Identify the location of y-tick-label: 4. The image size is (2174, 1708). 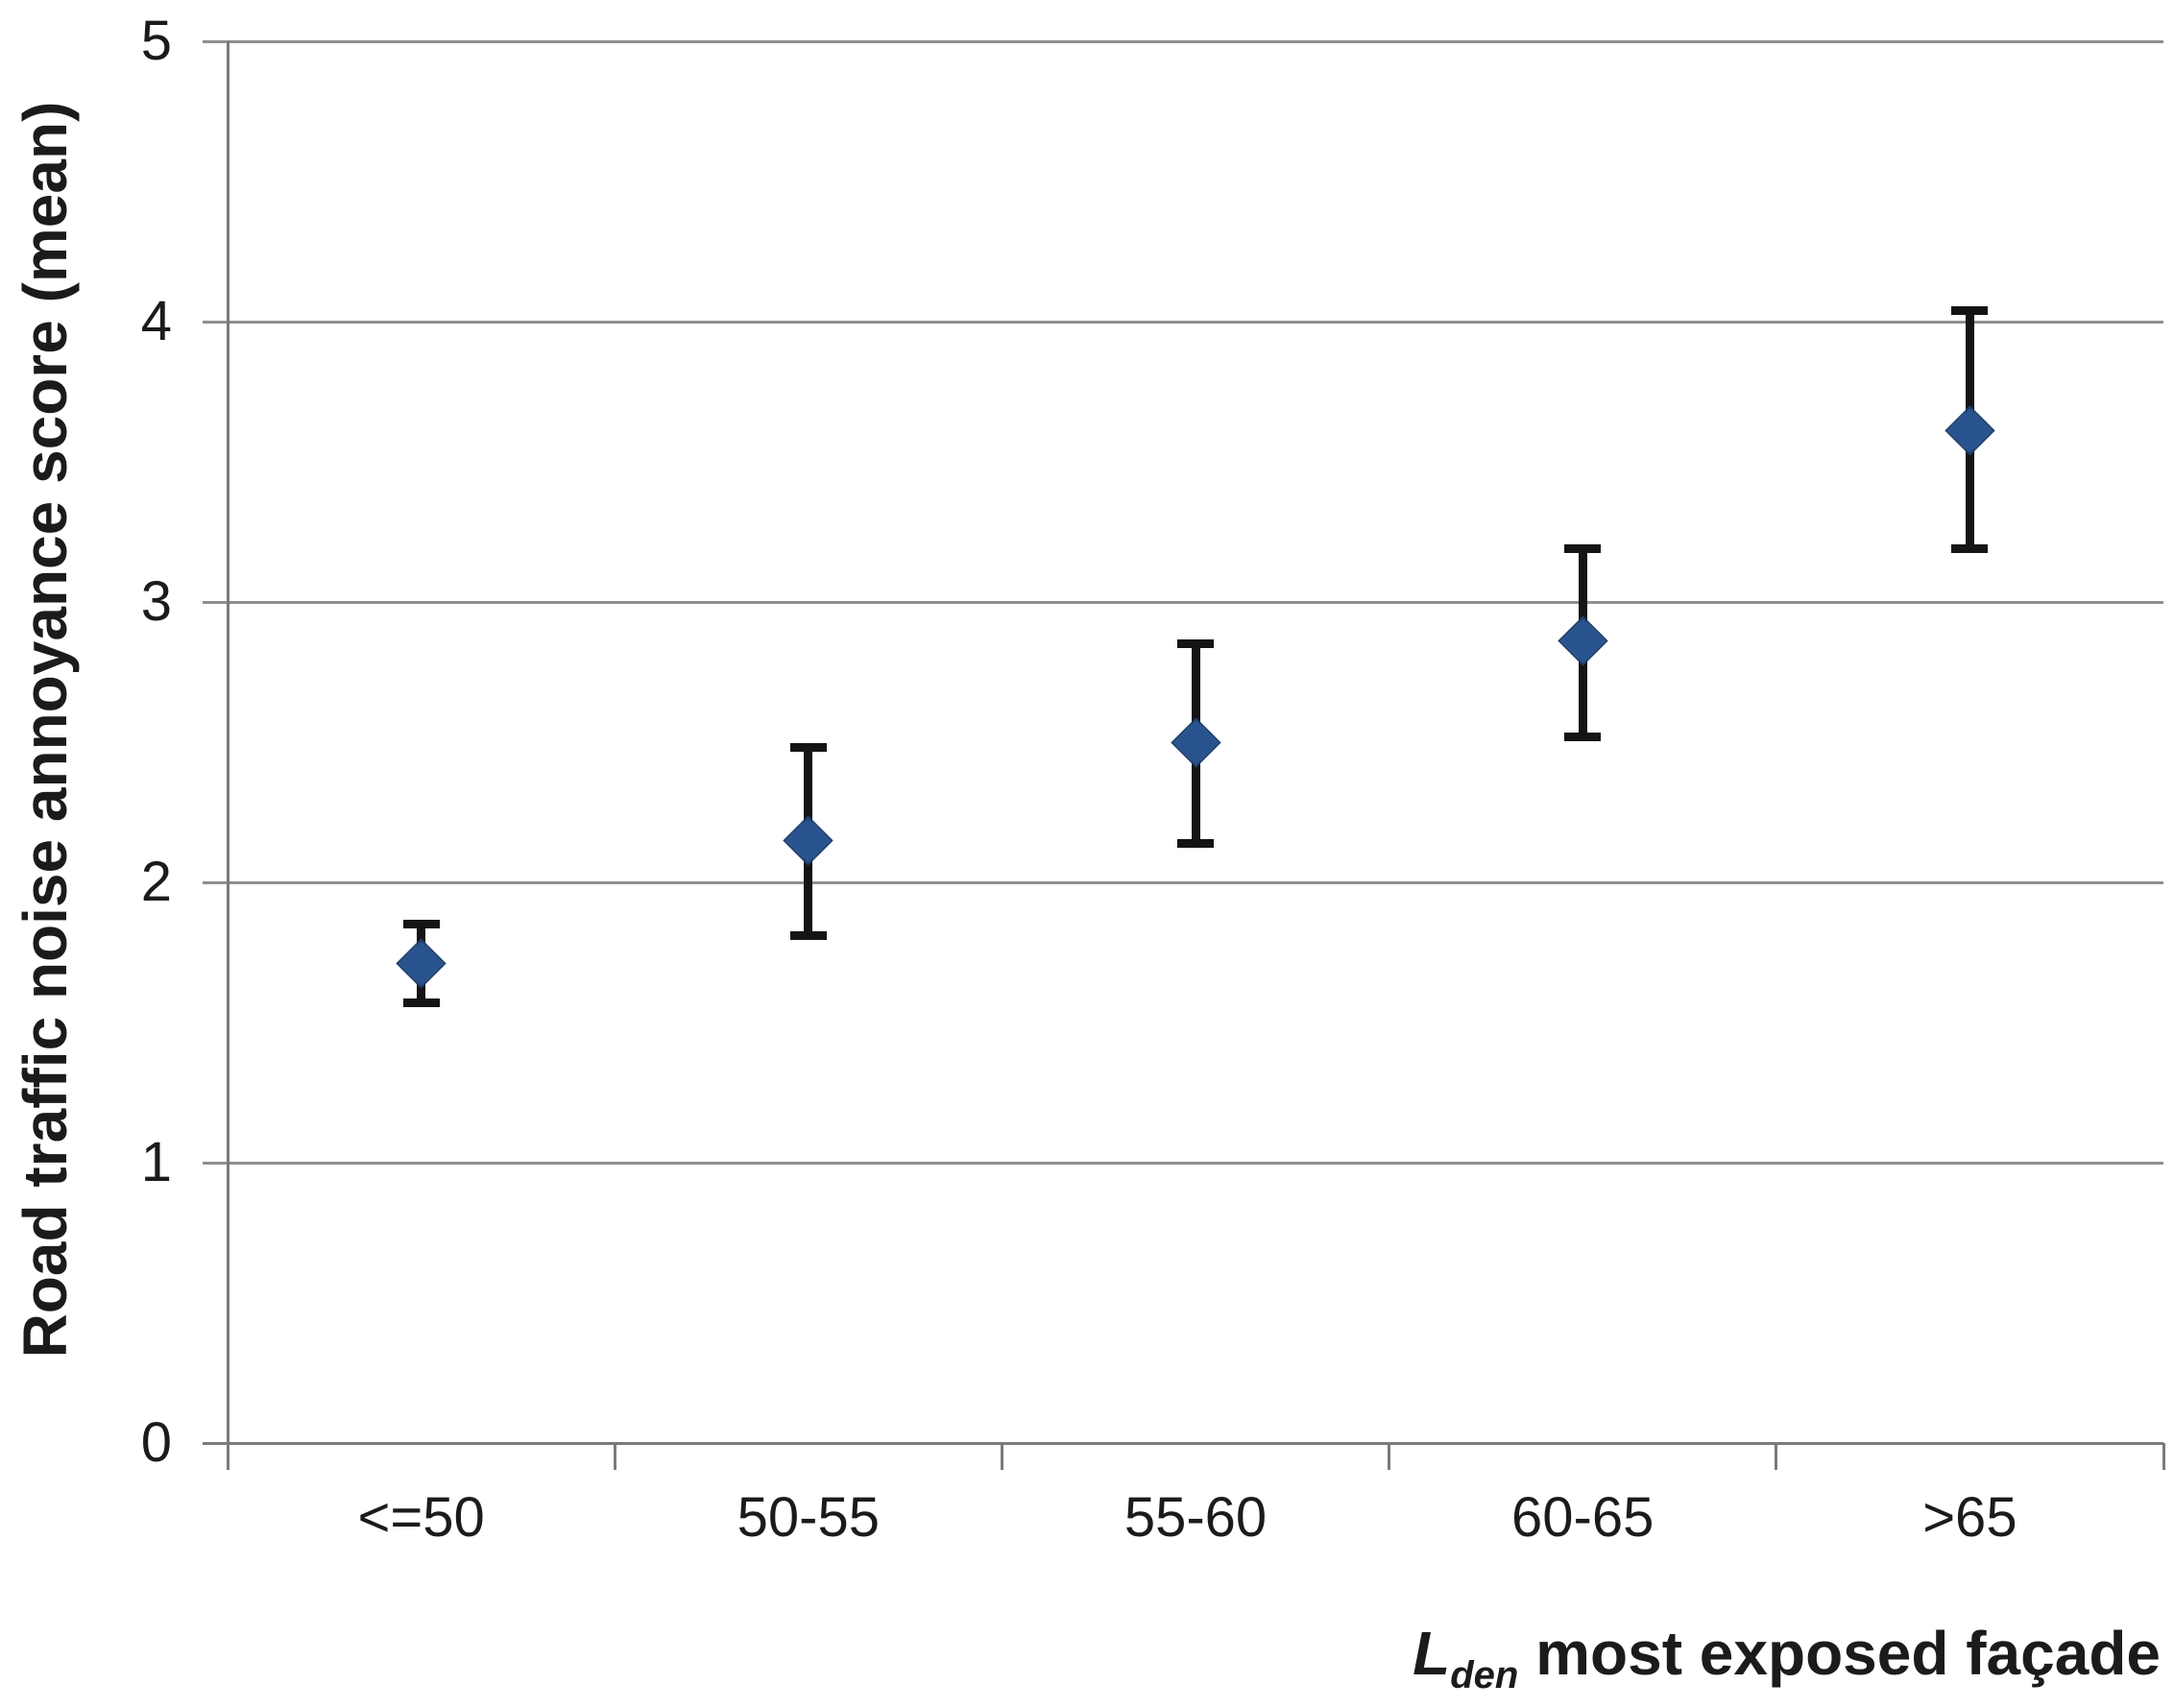
(156, 321).